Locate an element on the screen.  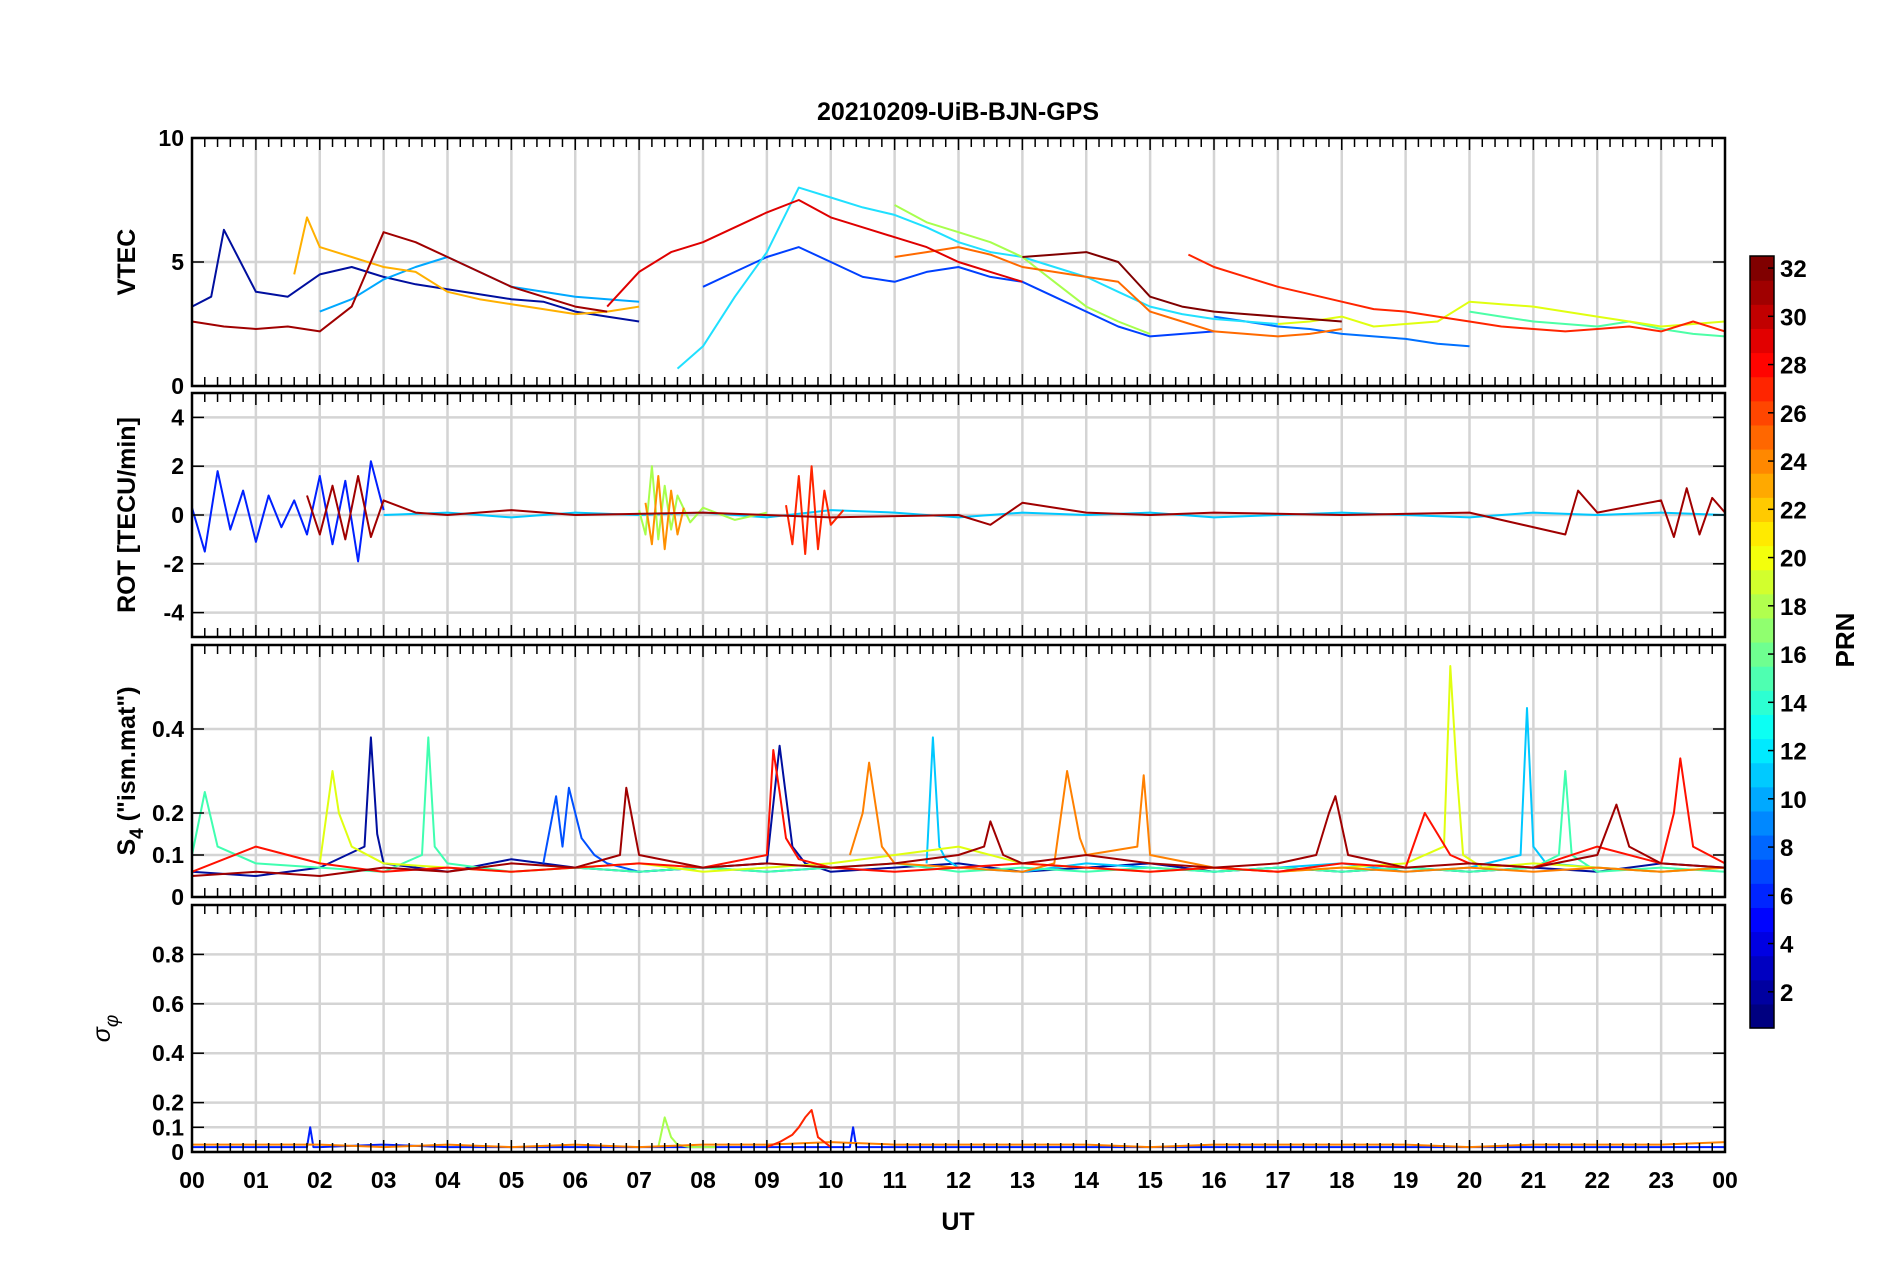
x-tick-label: 22 is located at coordinates (1597, 1180).